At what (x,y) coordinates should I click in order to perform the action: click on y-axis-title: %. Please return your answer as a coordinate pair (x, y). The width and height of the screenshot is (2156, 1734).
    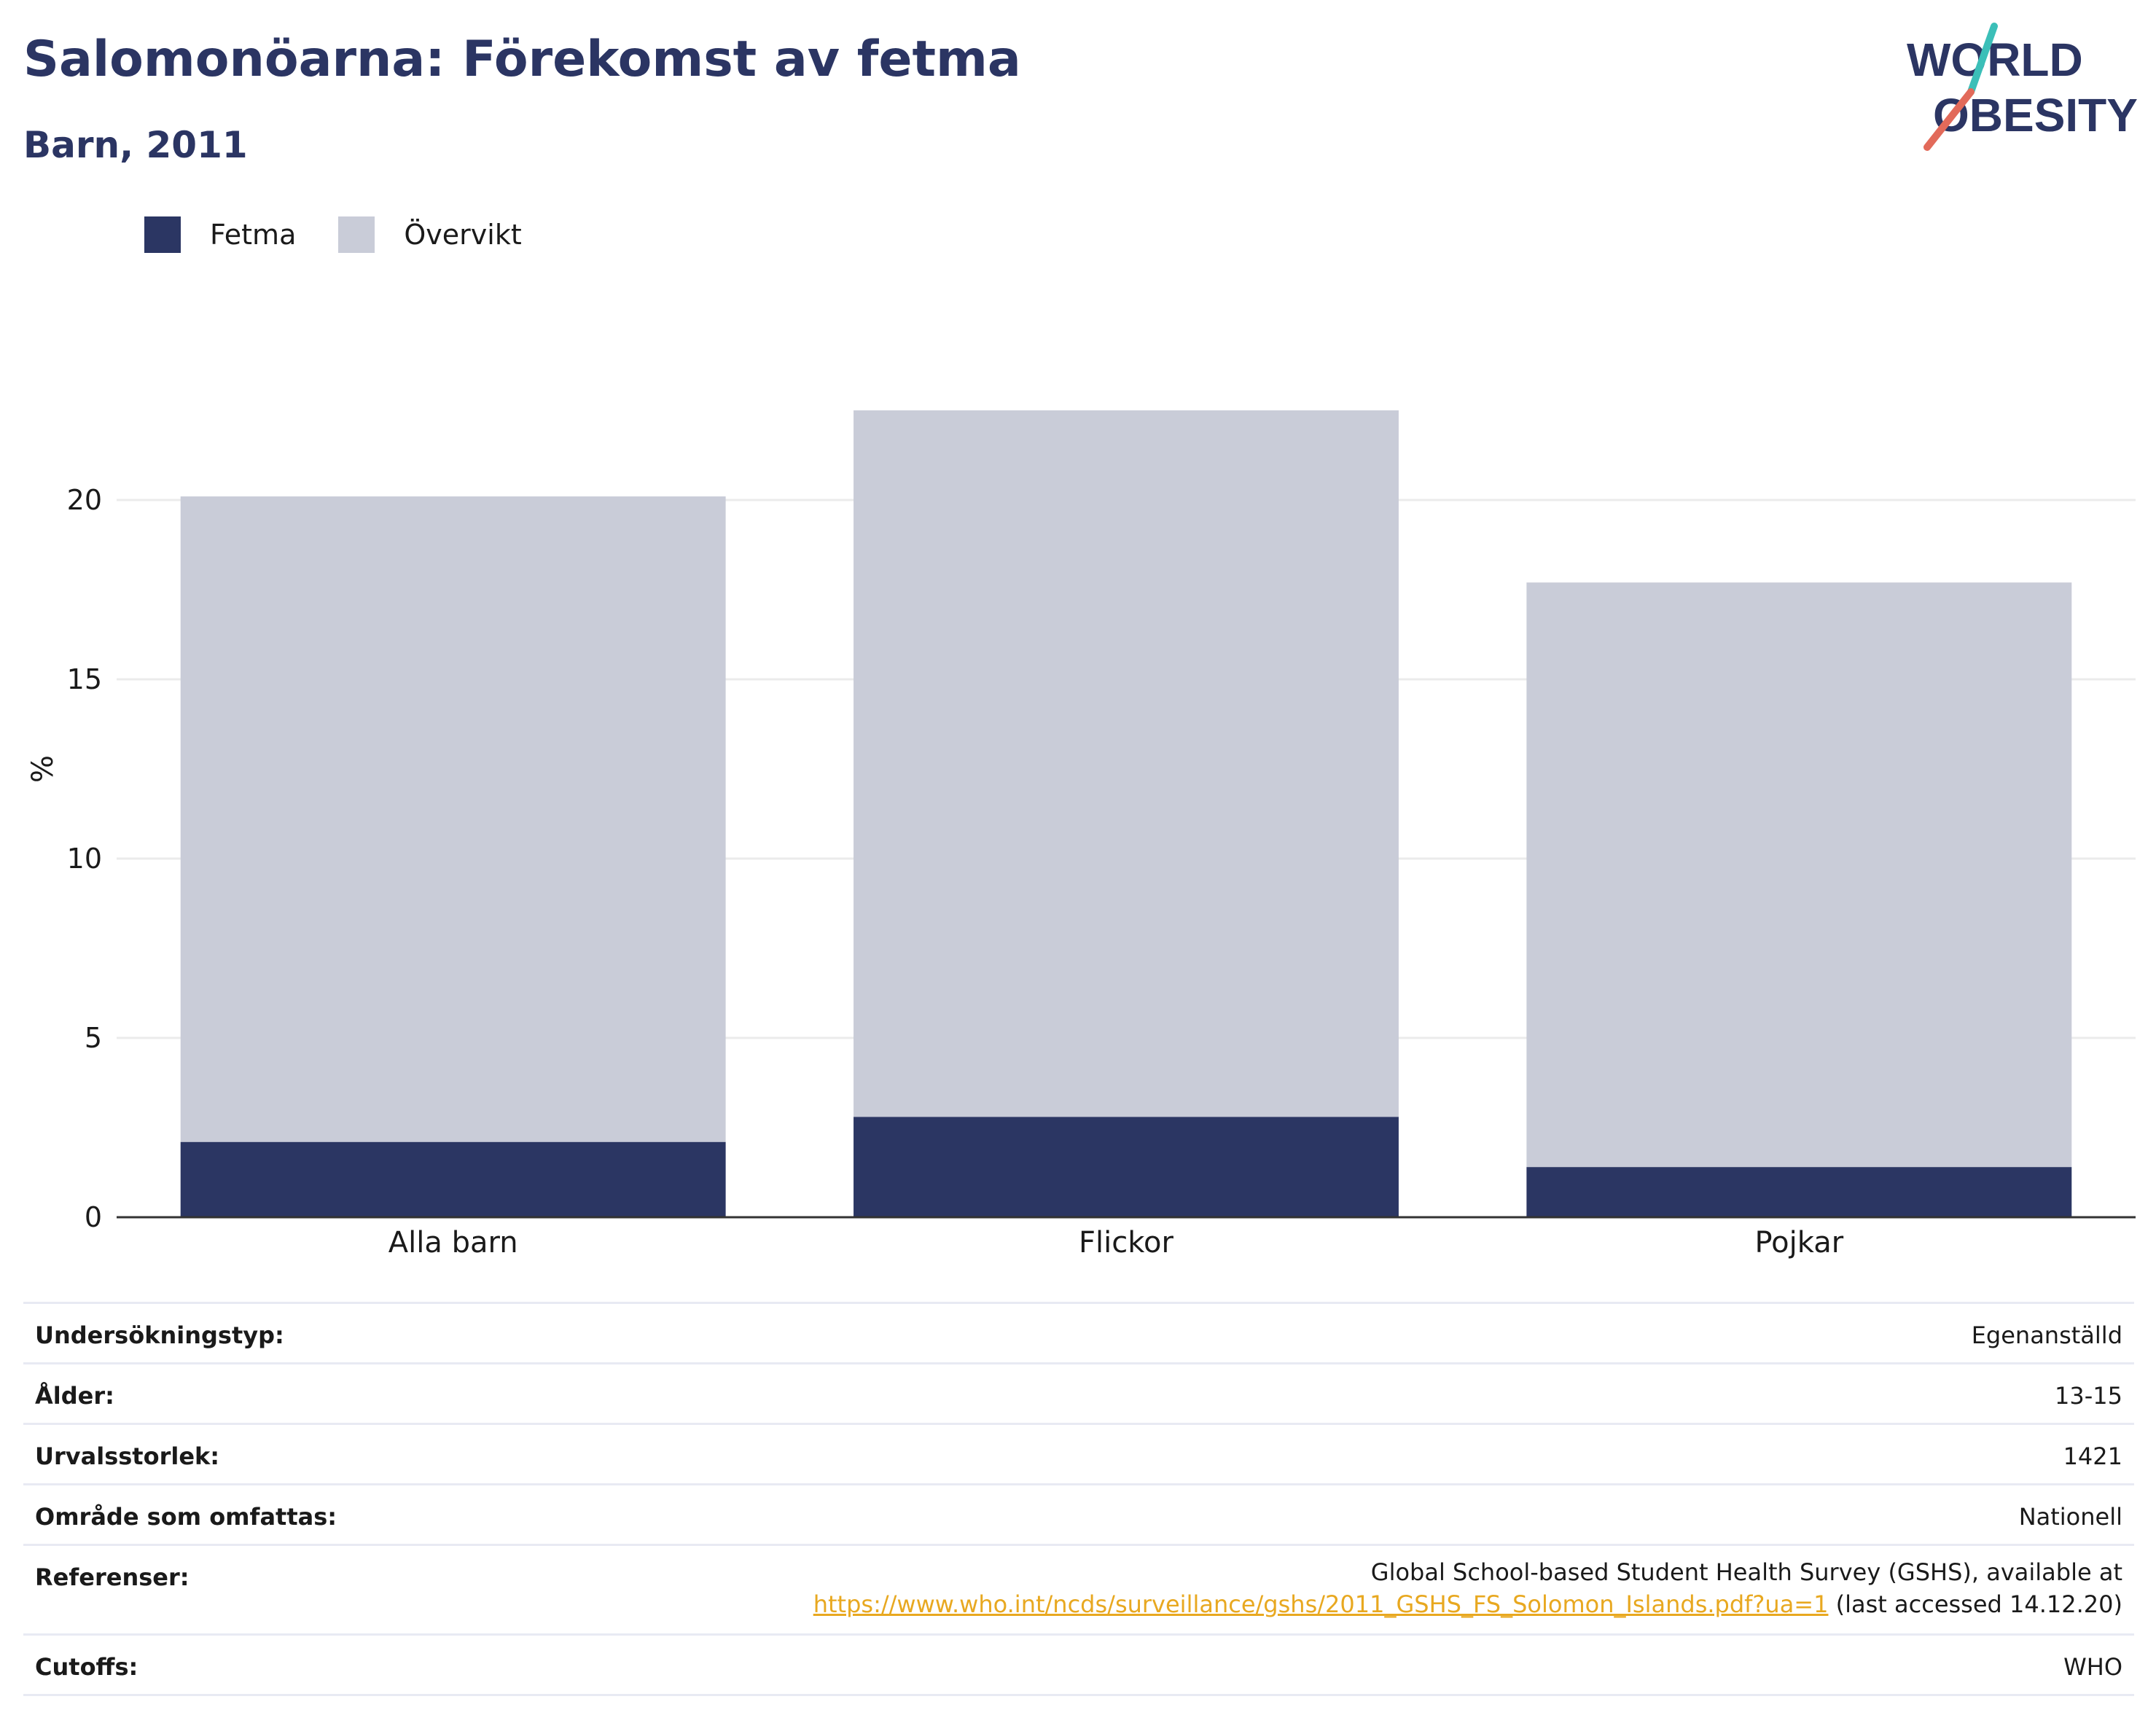
    Looking at the image, I should click on (43, 769).